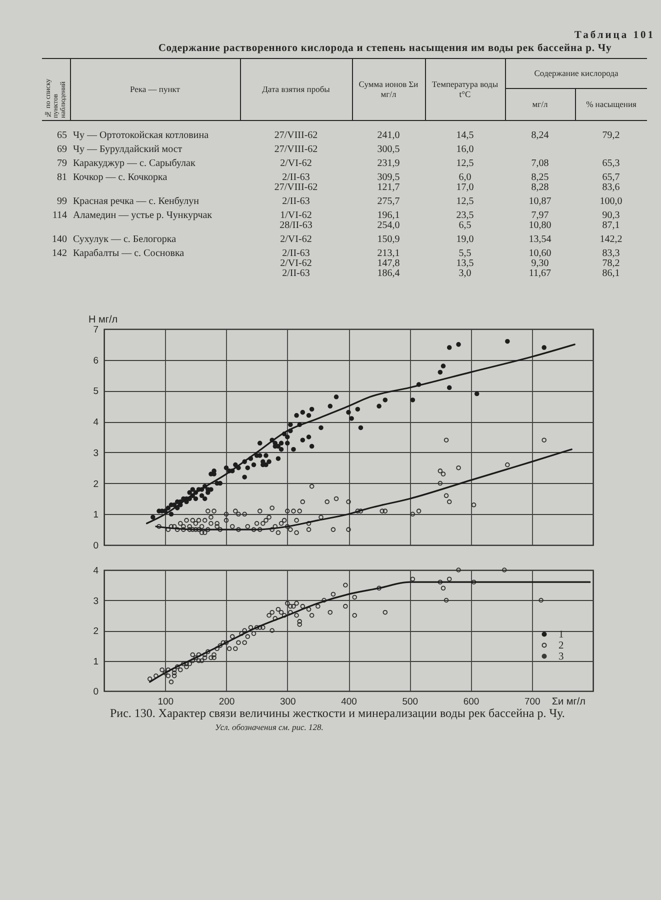 This screenshot has width=661, height=900. I want to click on x-tick-label: 700, so click(532, 702).